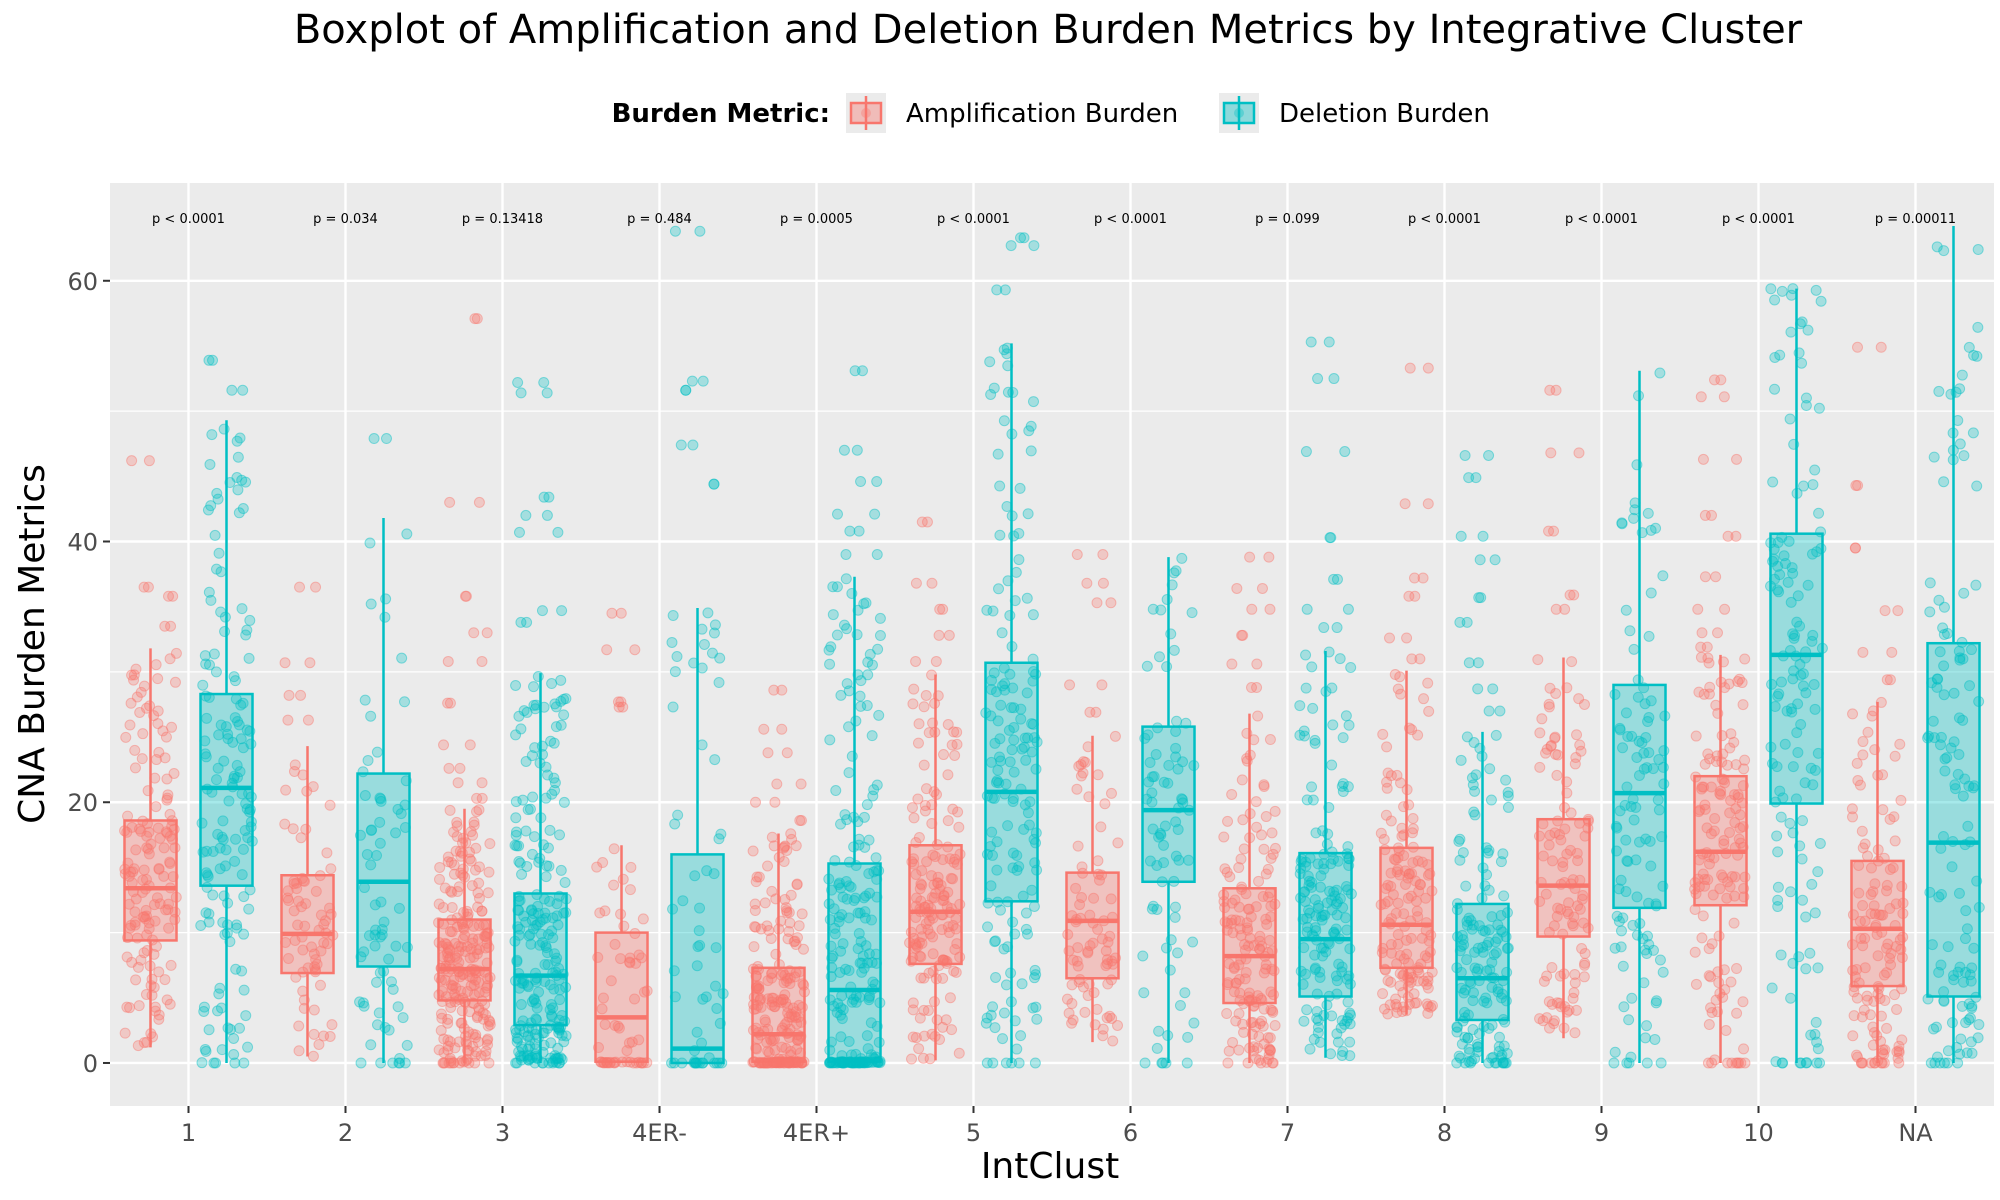 The image size is (2000, 1200). I want to click on box-amplification-4ER-, so click(621, 954).